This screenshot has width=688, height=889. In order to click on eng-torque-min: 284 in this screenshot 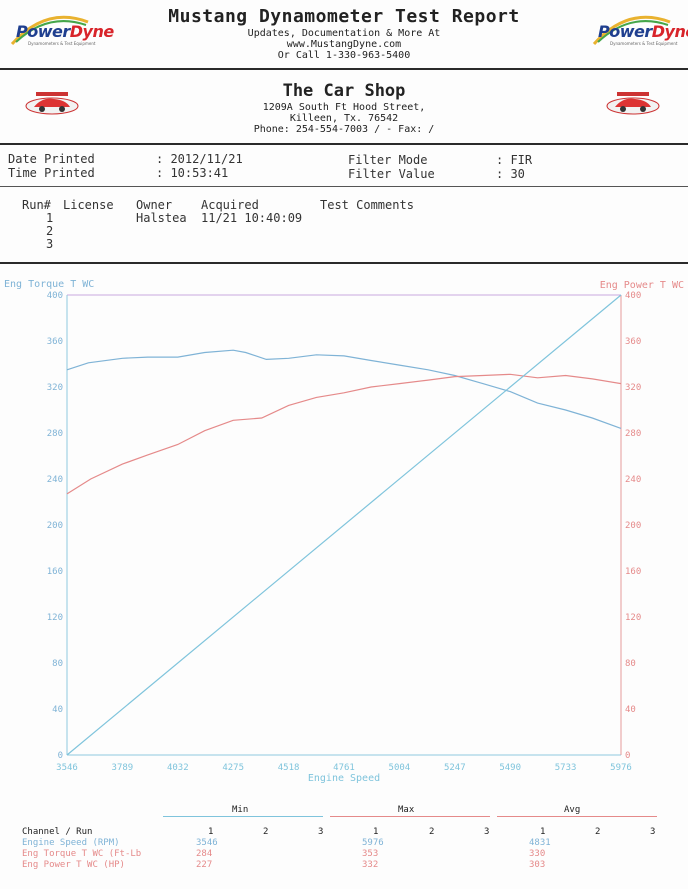, I will do `click(204, 854)`.